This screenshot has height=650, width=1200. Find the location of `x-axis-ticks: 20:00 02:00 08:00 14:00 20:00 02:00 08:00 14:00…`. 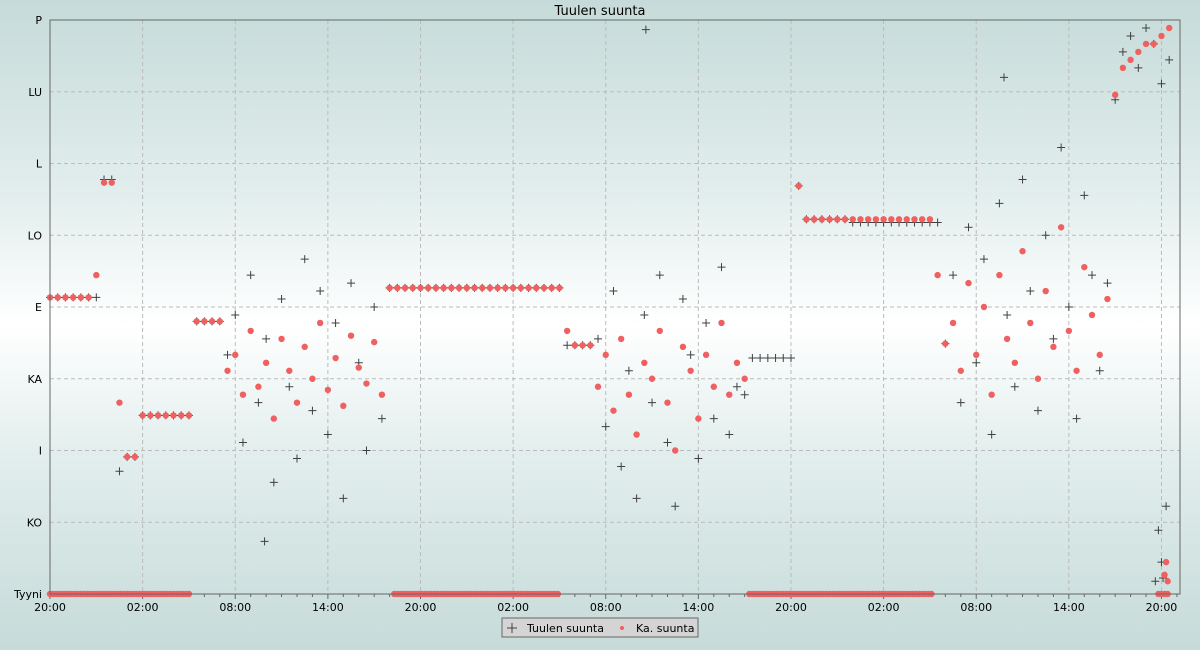

x-axis-ticks: 20:00 02:00 08:00 14:00 20:00 02:00 08:00 14:00… is located at coordinates (606, 604).